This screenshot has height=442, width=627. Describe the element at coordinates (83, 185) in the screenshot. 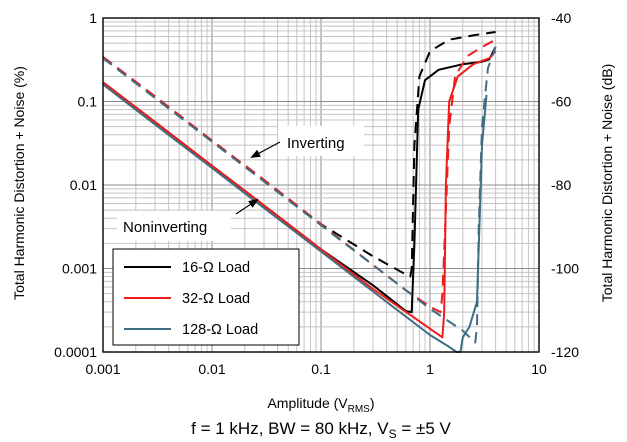

I see `y-tick-label-left: 0.01` at that location.